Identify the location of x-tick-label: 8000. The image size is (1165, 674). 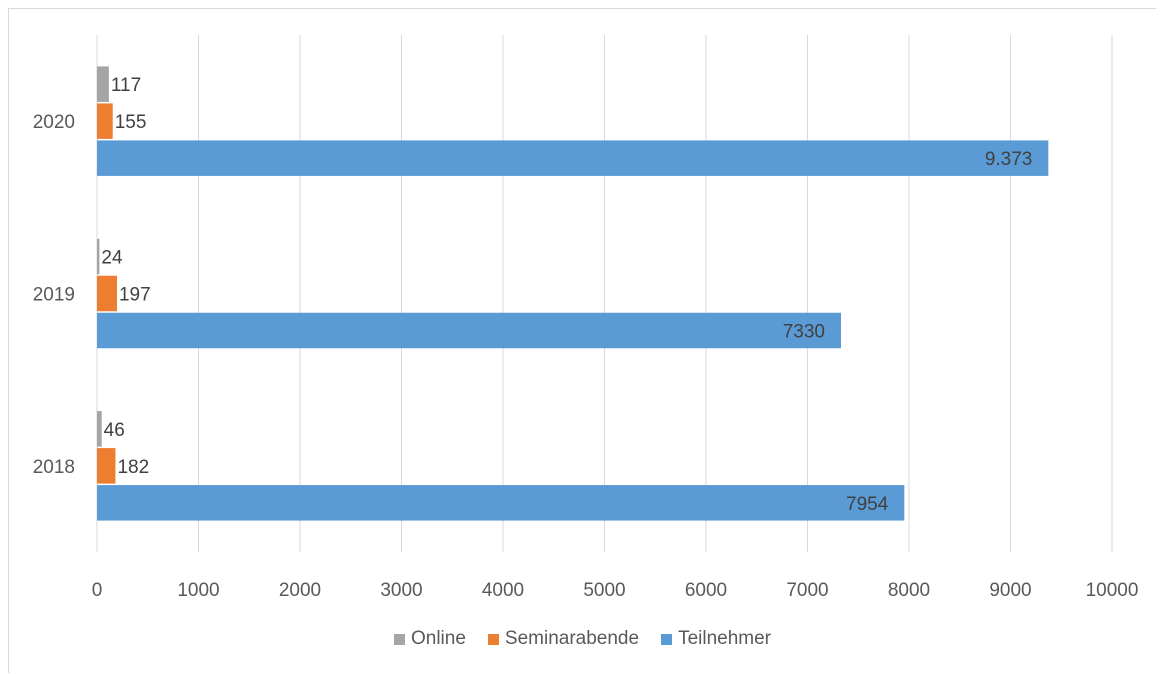
(909, 590).